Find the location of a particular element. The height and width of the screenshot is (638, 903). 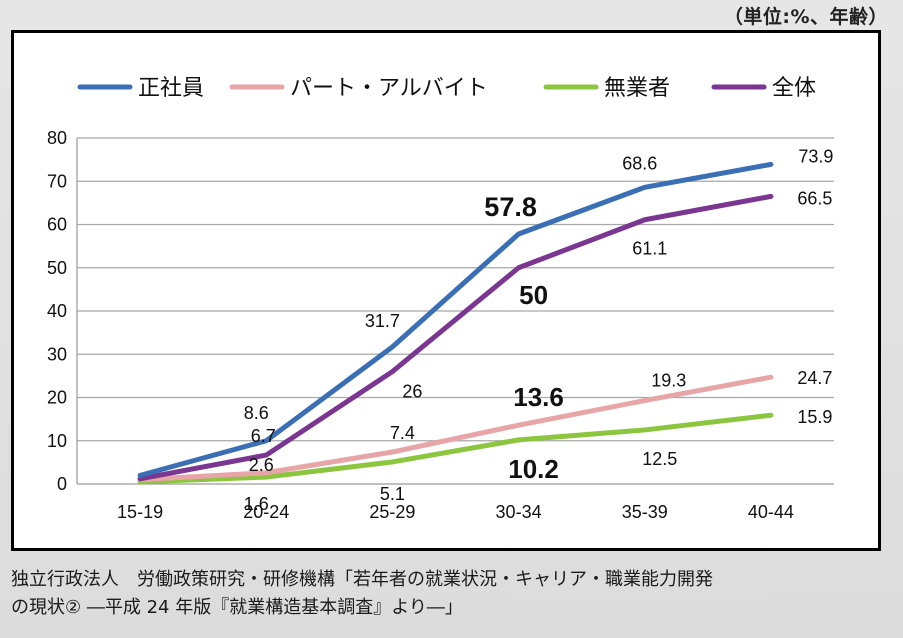

data-label: 50 is located at coordinates (533, 295).